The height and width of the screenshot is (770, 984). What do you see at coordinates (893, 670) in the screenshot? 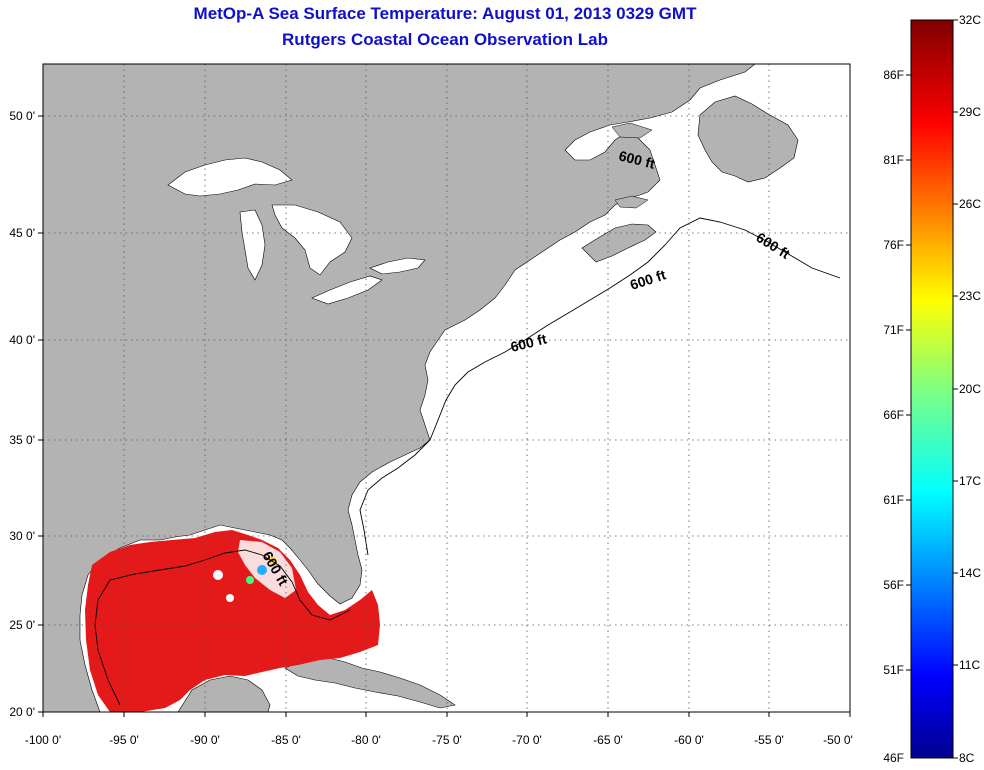
I see `fahrenheit-label: 51F` at bounding box center [893, 670].